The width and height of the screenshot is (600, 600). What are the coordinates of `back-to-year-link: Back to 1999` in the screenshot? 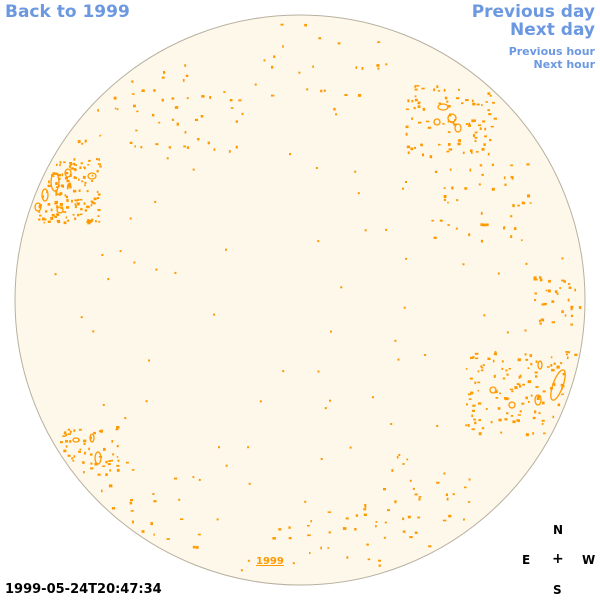 It's located at (67, 12).